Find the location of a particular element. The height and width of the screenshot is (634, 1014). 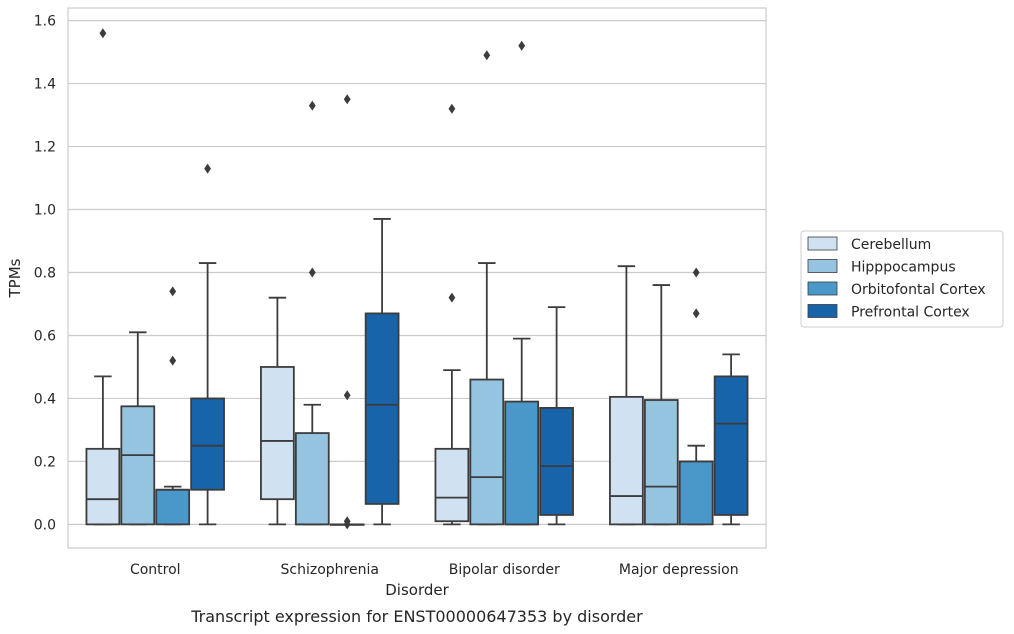

y-tick-label: 0.8 is located at coordinates (45, 273).